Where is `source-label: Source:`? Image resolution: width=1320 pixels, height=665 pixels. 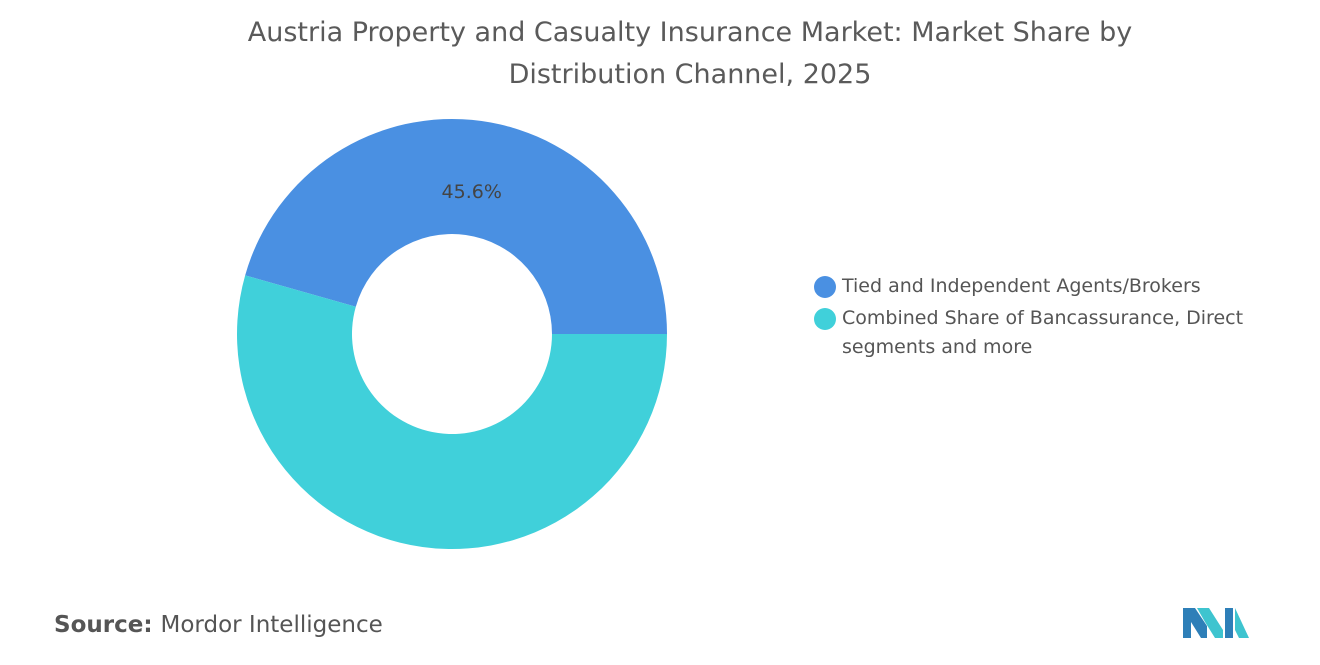 source-label: Source: is located at coordinates (103, 625).